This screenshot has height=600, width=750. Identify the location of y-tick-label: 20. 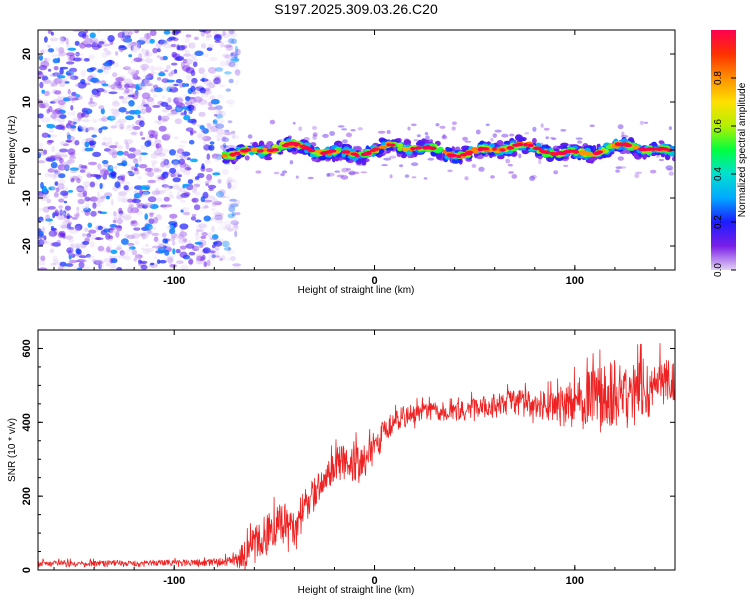
(27, 54).